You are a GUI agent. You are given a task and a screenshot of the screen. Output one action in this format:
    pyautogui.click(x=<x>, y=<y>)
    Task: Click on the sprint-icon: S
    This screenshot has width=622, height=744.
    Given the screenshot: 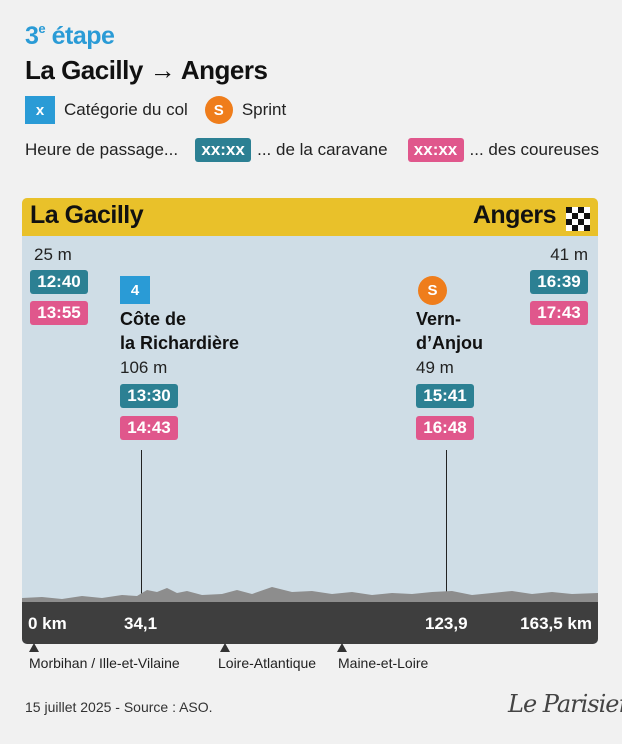 What is the action you would take?
    pyautogui.click(x=432, y=290)
    